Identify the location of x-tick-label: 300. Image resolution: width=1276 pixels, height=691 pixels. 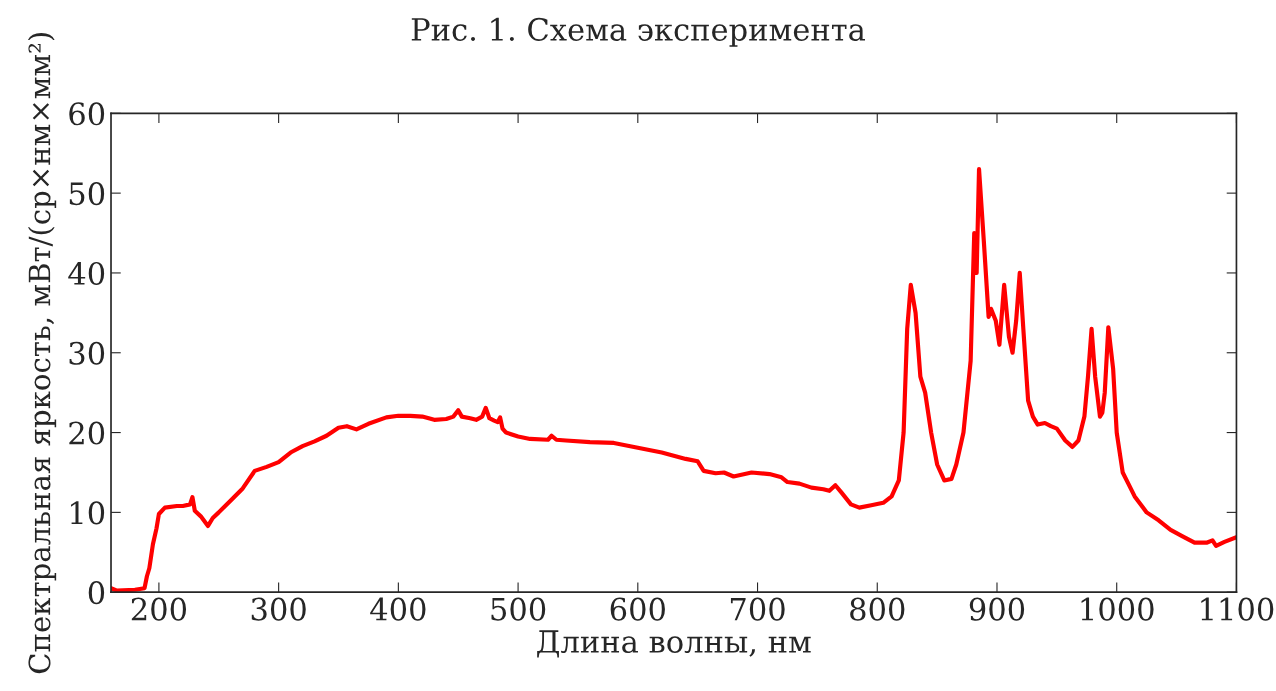
(278, 609).